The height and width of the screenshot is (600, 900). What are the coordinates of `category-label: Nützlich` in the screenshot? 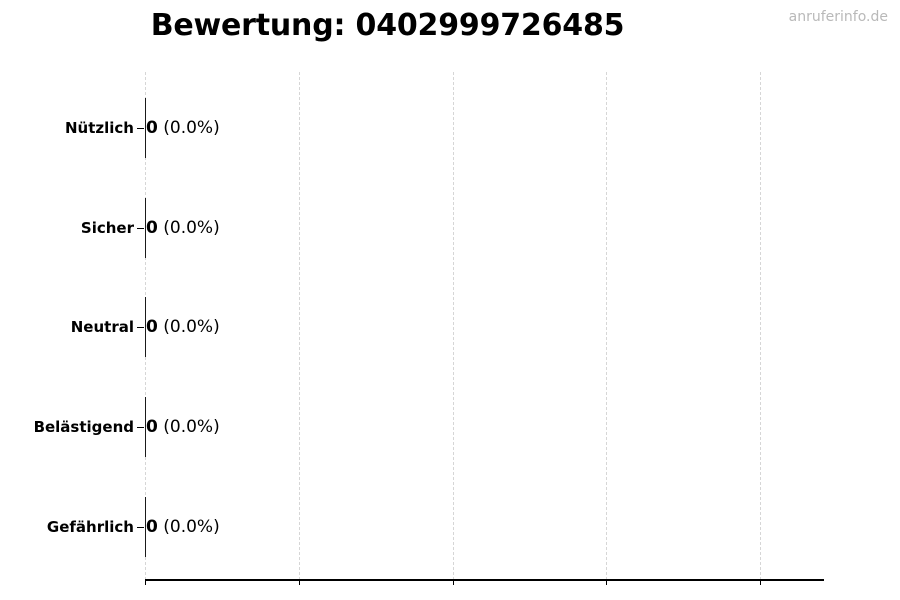 It's located at (99, 128).